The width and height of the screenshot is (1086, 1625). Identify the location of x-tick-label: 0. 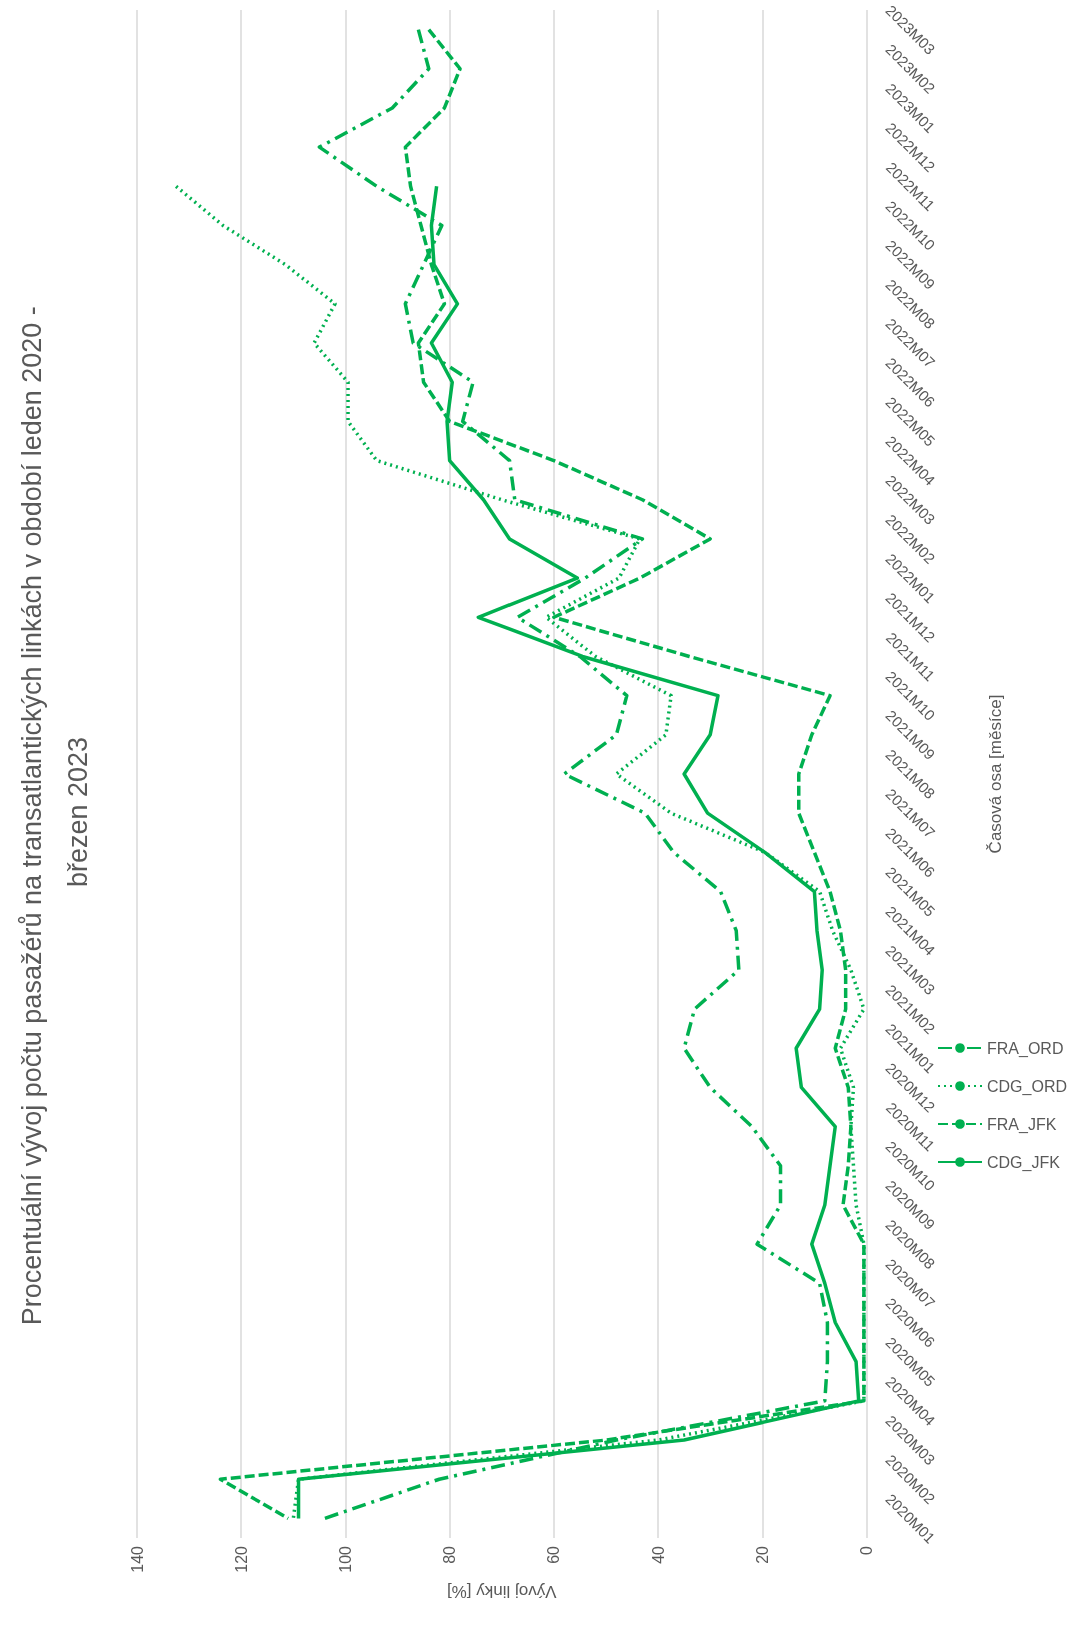
(866, 1550).